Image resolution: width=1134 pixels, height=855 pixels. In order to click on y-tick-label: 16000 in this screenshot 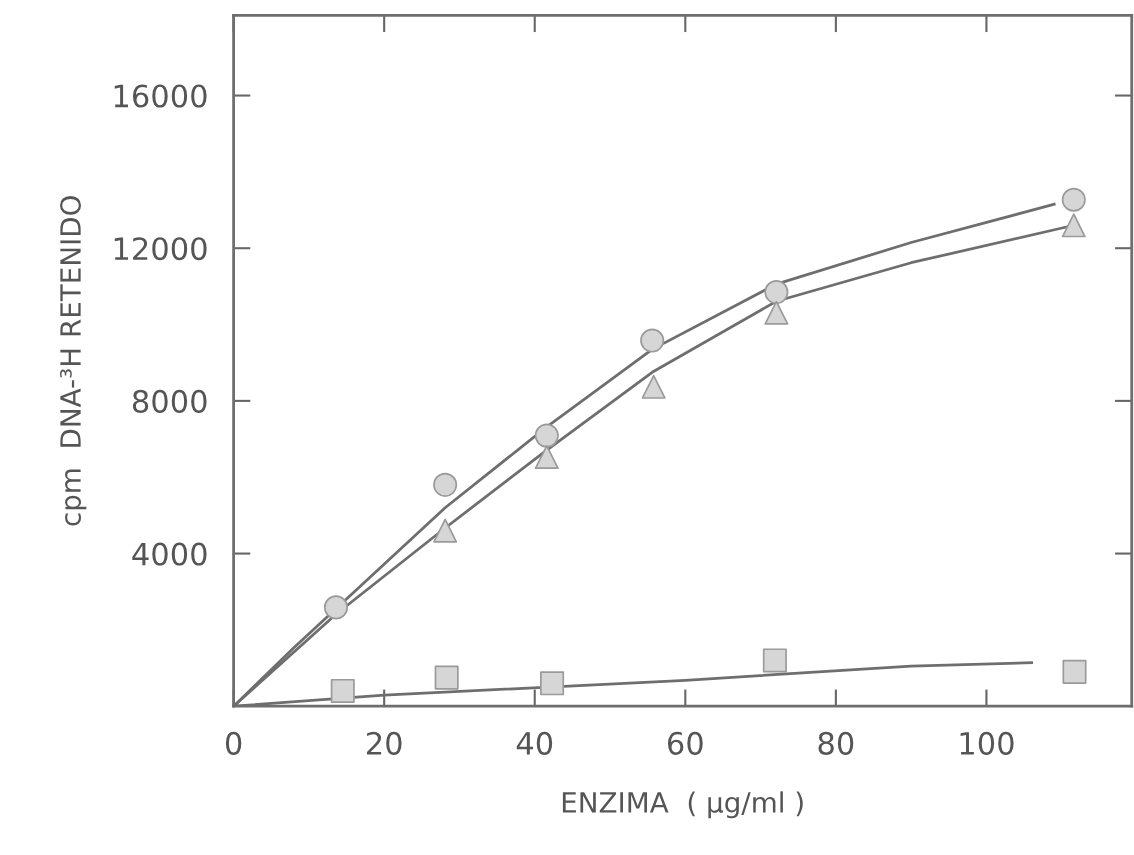, I will do `click(160, 96)`.